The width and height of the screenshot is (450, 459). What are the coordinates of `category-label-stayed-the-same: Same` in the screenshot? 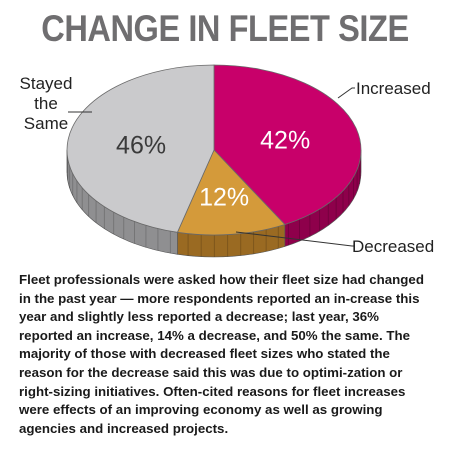 It's located at (46, 123).